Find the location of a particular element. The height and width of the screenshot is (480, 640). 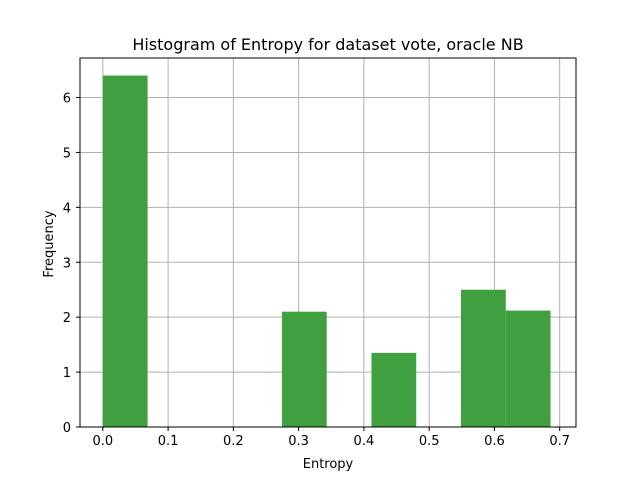

x-tick-label: 0.6 is located at coordinates (494, 441).